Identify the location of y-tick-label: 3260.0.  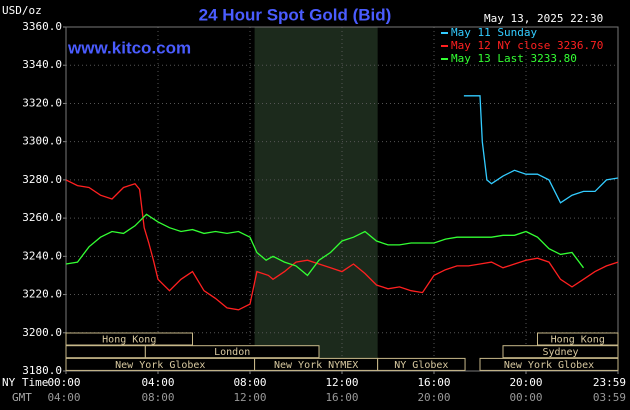
(42, 217).